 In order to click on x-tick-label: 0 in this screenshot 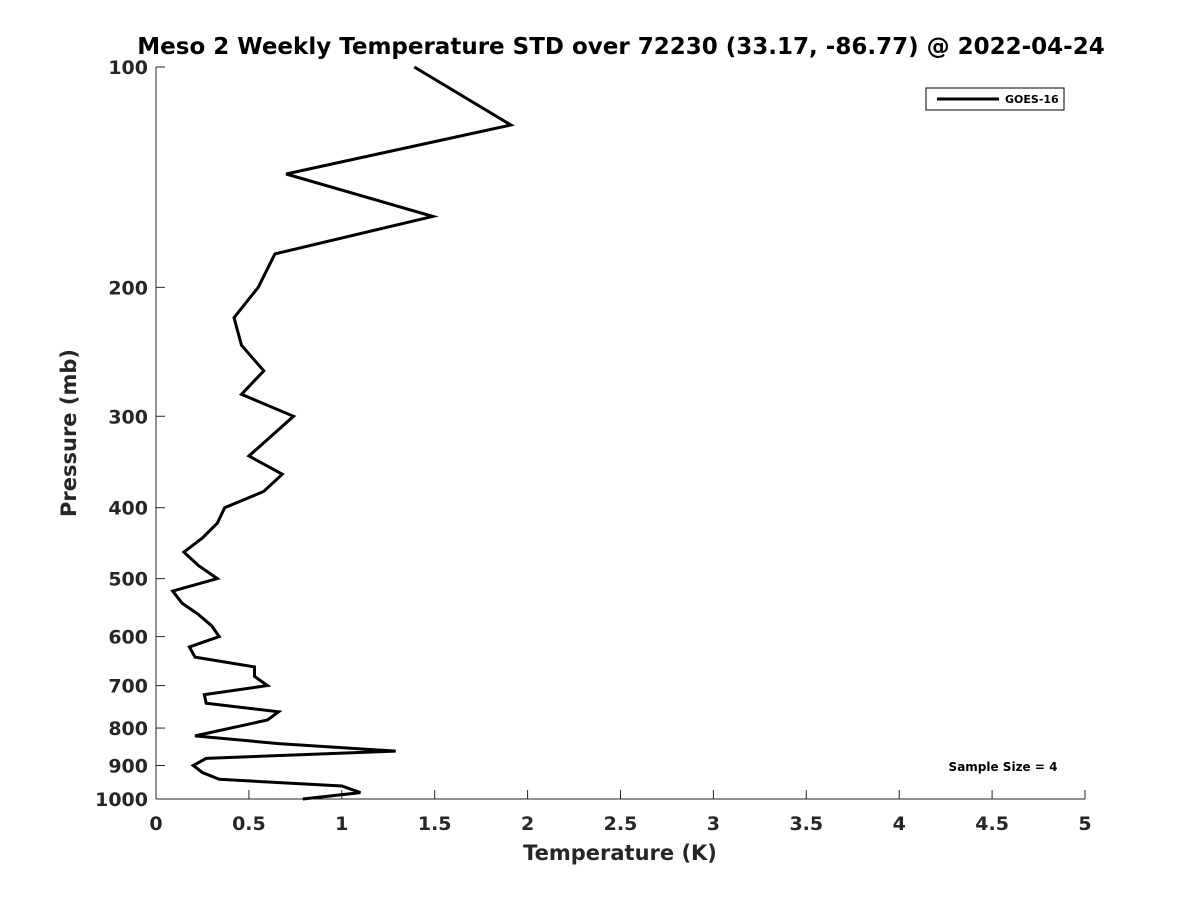, I will do `click(155, 824)`.